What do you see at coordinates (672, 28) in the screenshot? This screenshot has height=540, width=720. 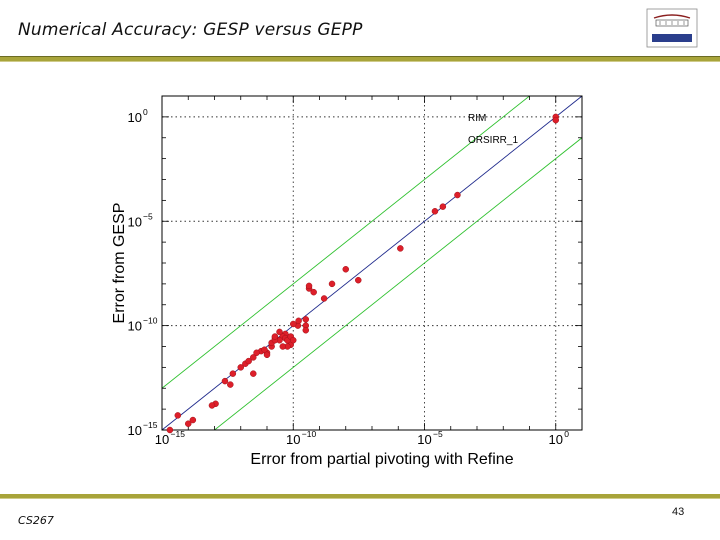 I see `institution-logo` at bounding box center [672, 28].